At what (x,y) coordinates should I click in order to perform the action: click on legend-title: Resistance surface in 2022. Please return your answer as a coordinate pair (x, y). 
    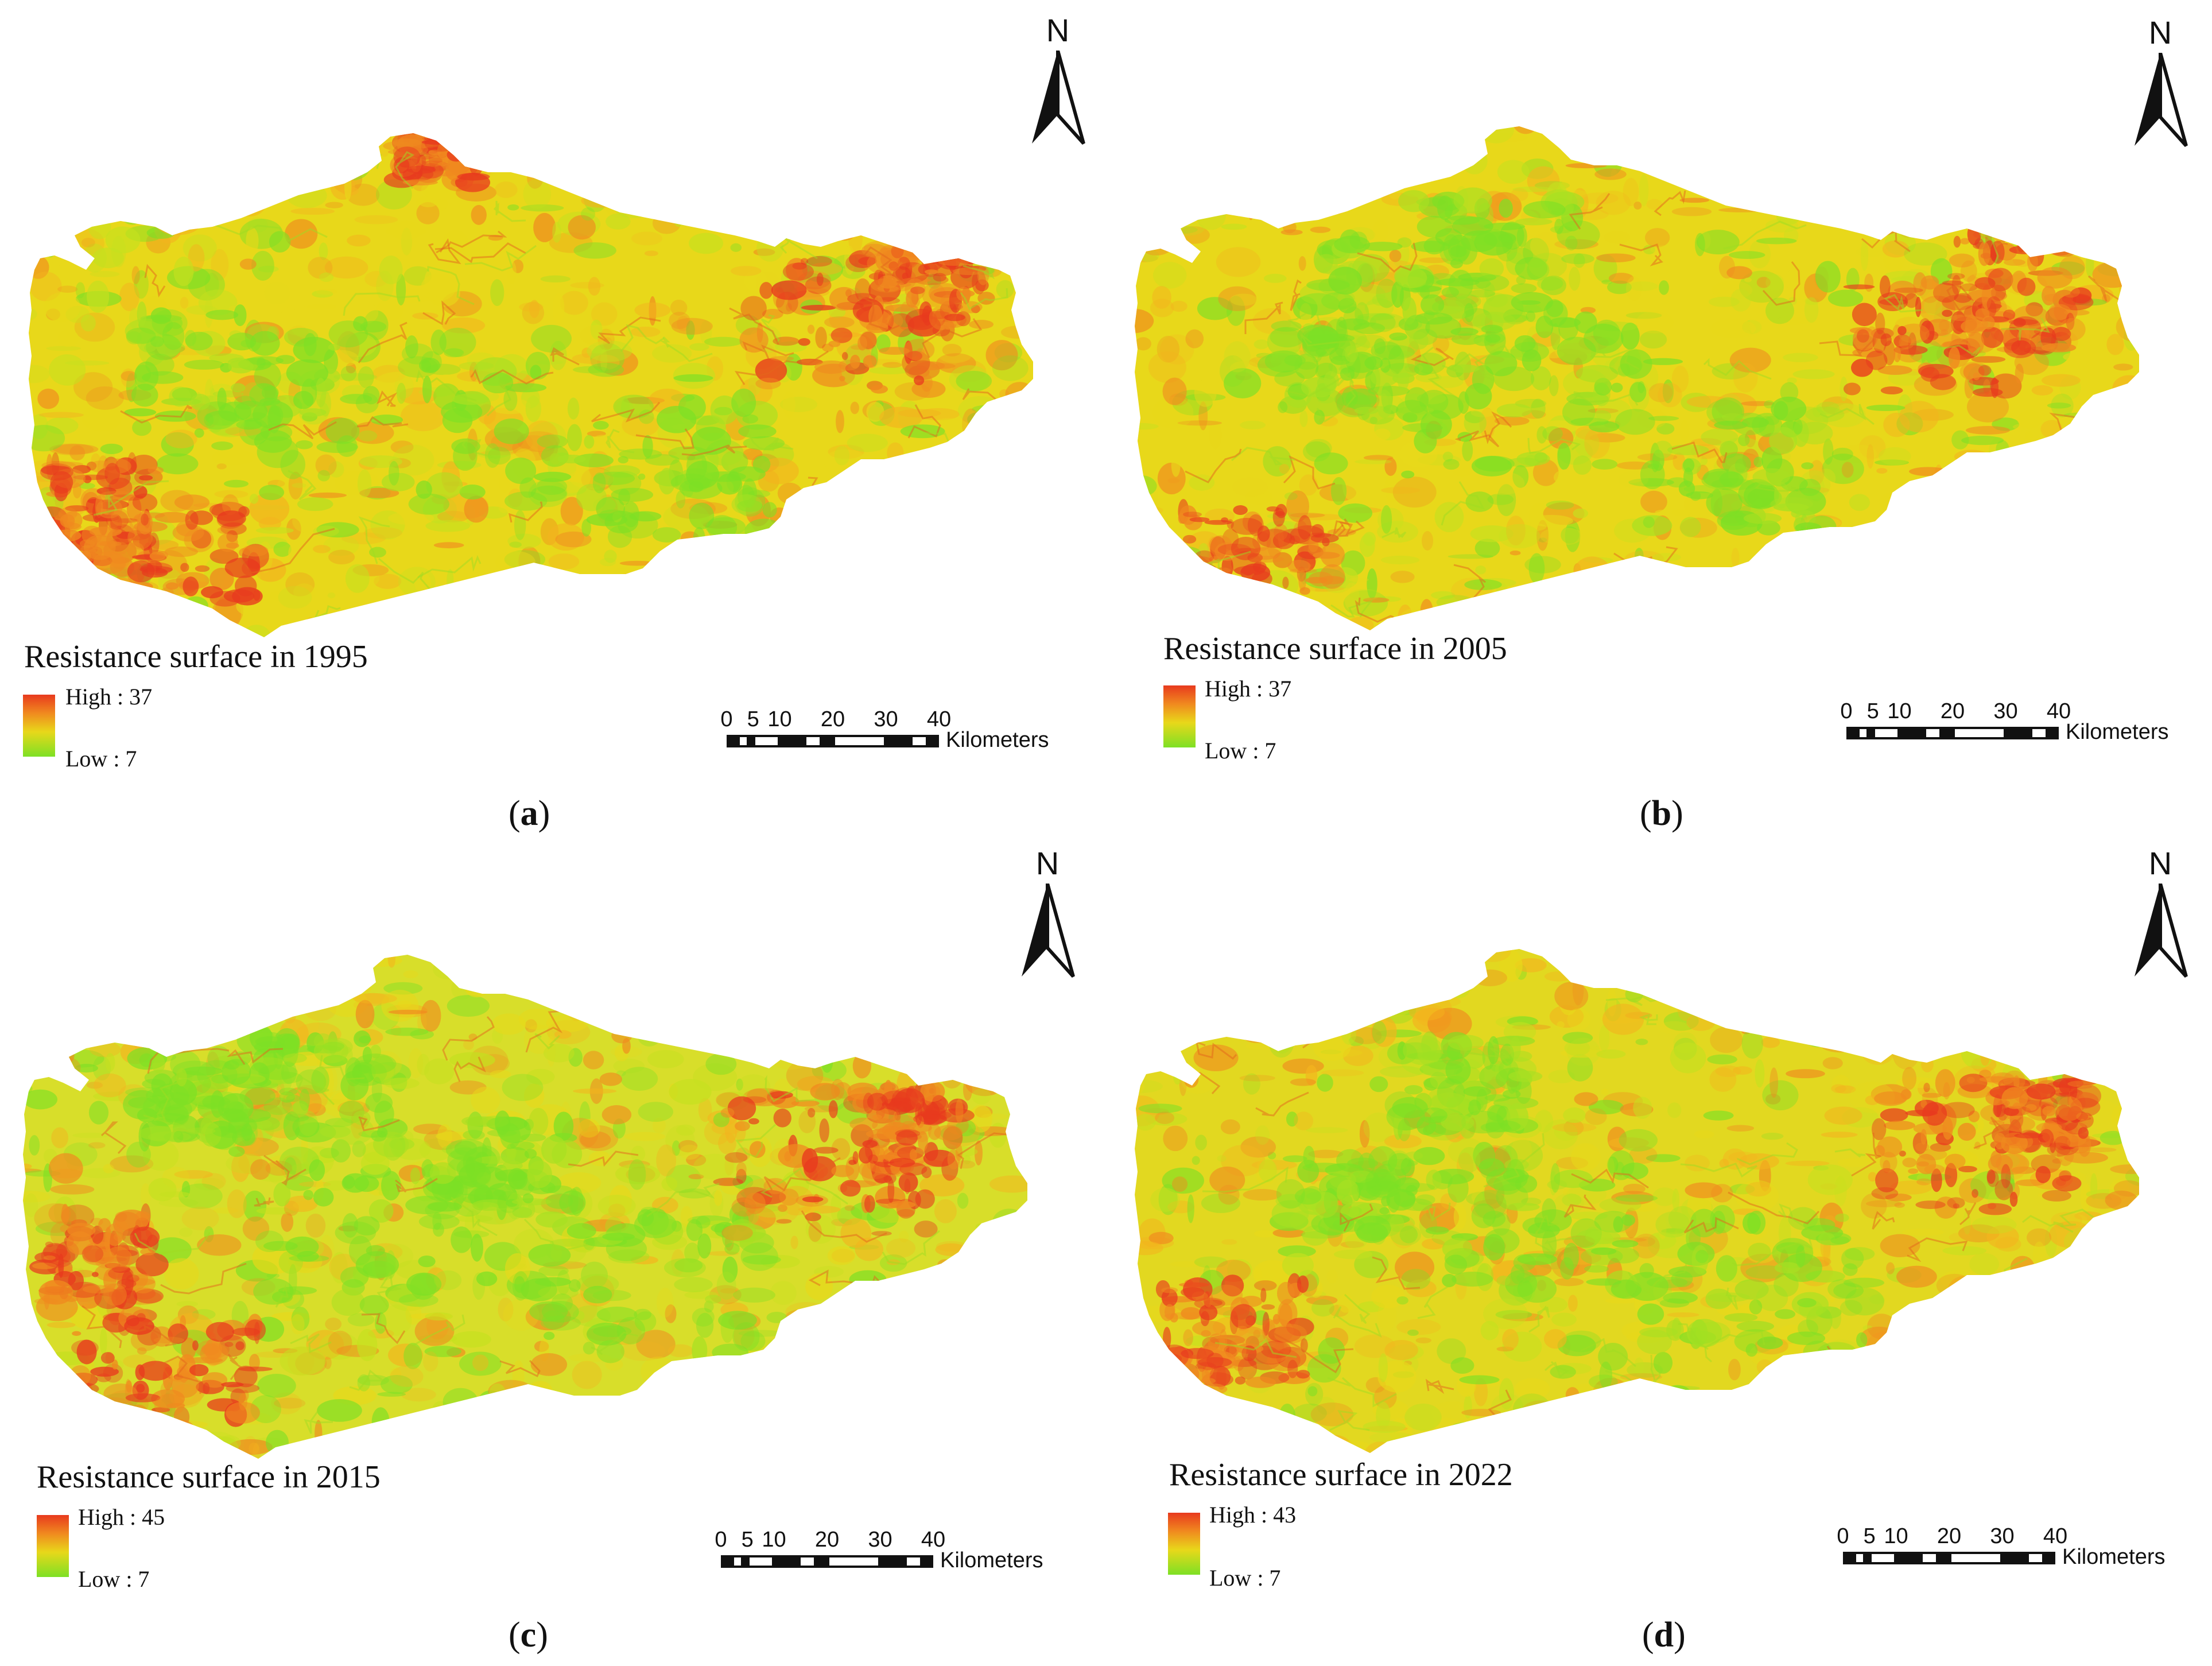
    Looking at the image, I should click on (1341, 1475).